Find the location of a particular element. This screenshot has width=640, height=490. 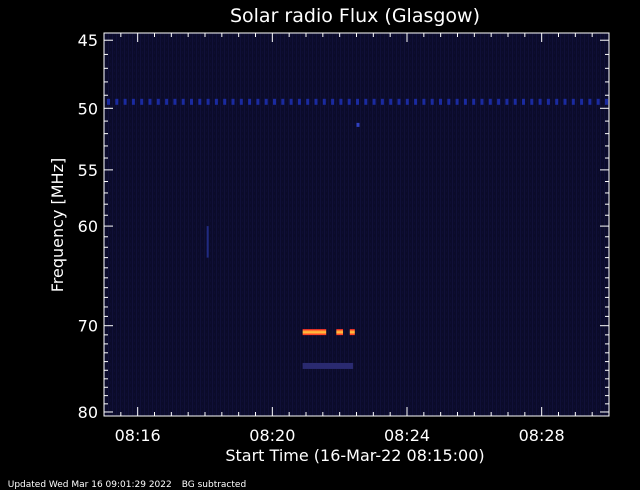

y-tick-label: 50 is located at coordinates (88, 108).